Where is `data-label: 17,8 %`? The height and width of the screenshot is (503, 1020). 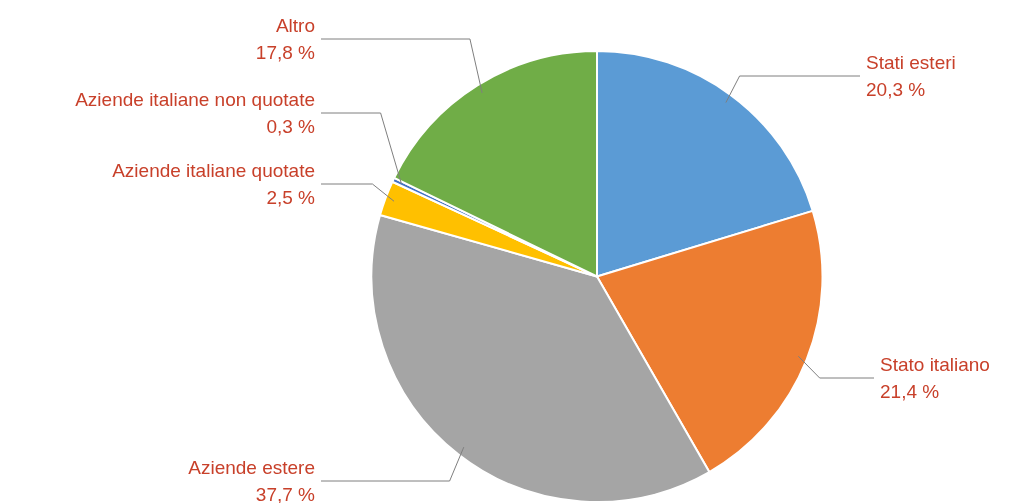 data-label: 17,8 % is located at coordinates (285, 53).